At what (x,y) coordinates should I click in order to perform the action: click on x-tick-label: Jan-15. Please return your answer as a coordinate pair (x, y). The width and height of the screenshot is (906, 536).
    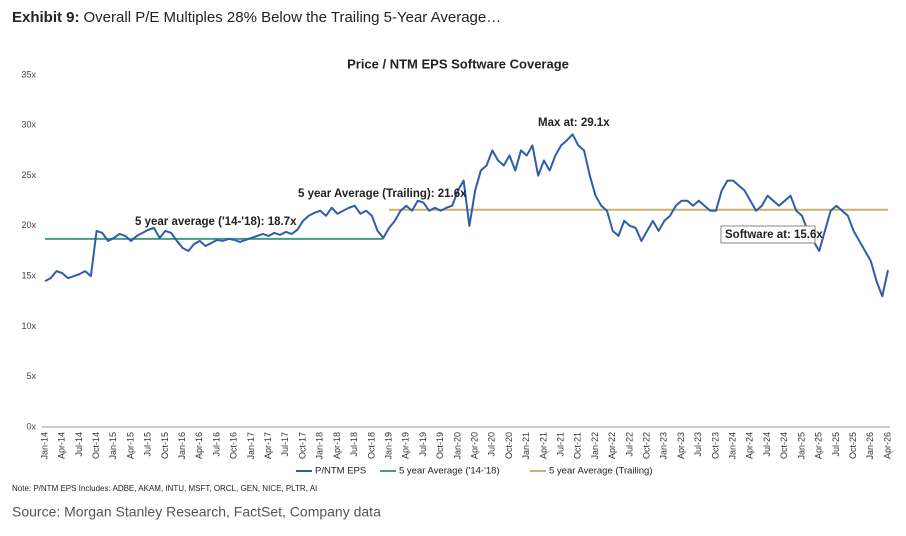
    Looking at the image, I should click on (113, 446).